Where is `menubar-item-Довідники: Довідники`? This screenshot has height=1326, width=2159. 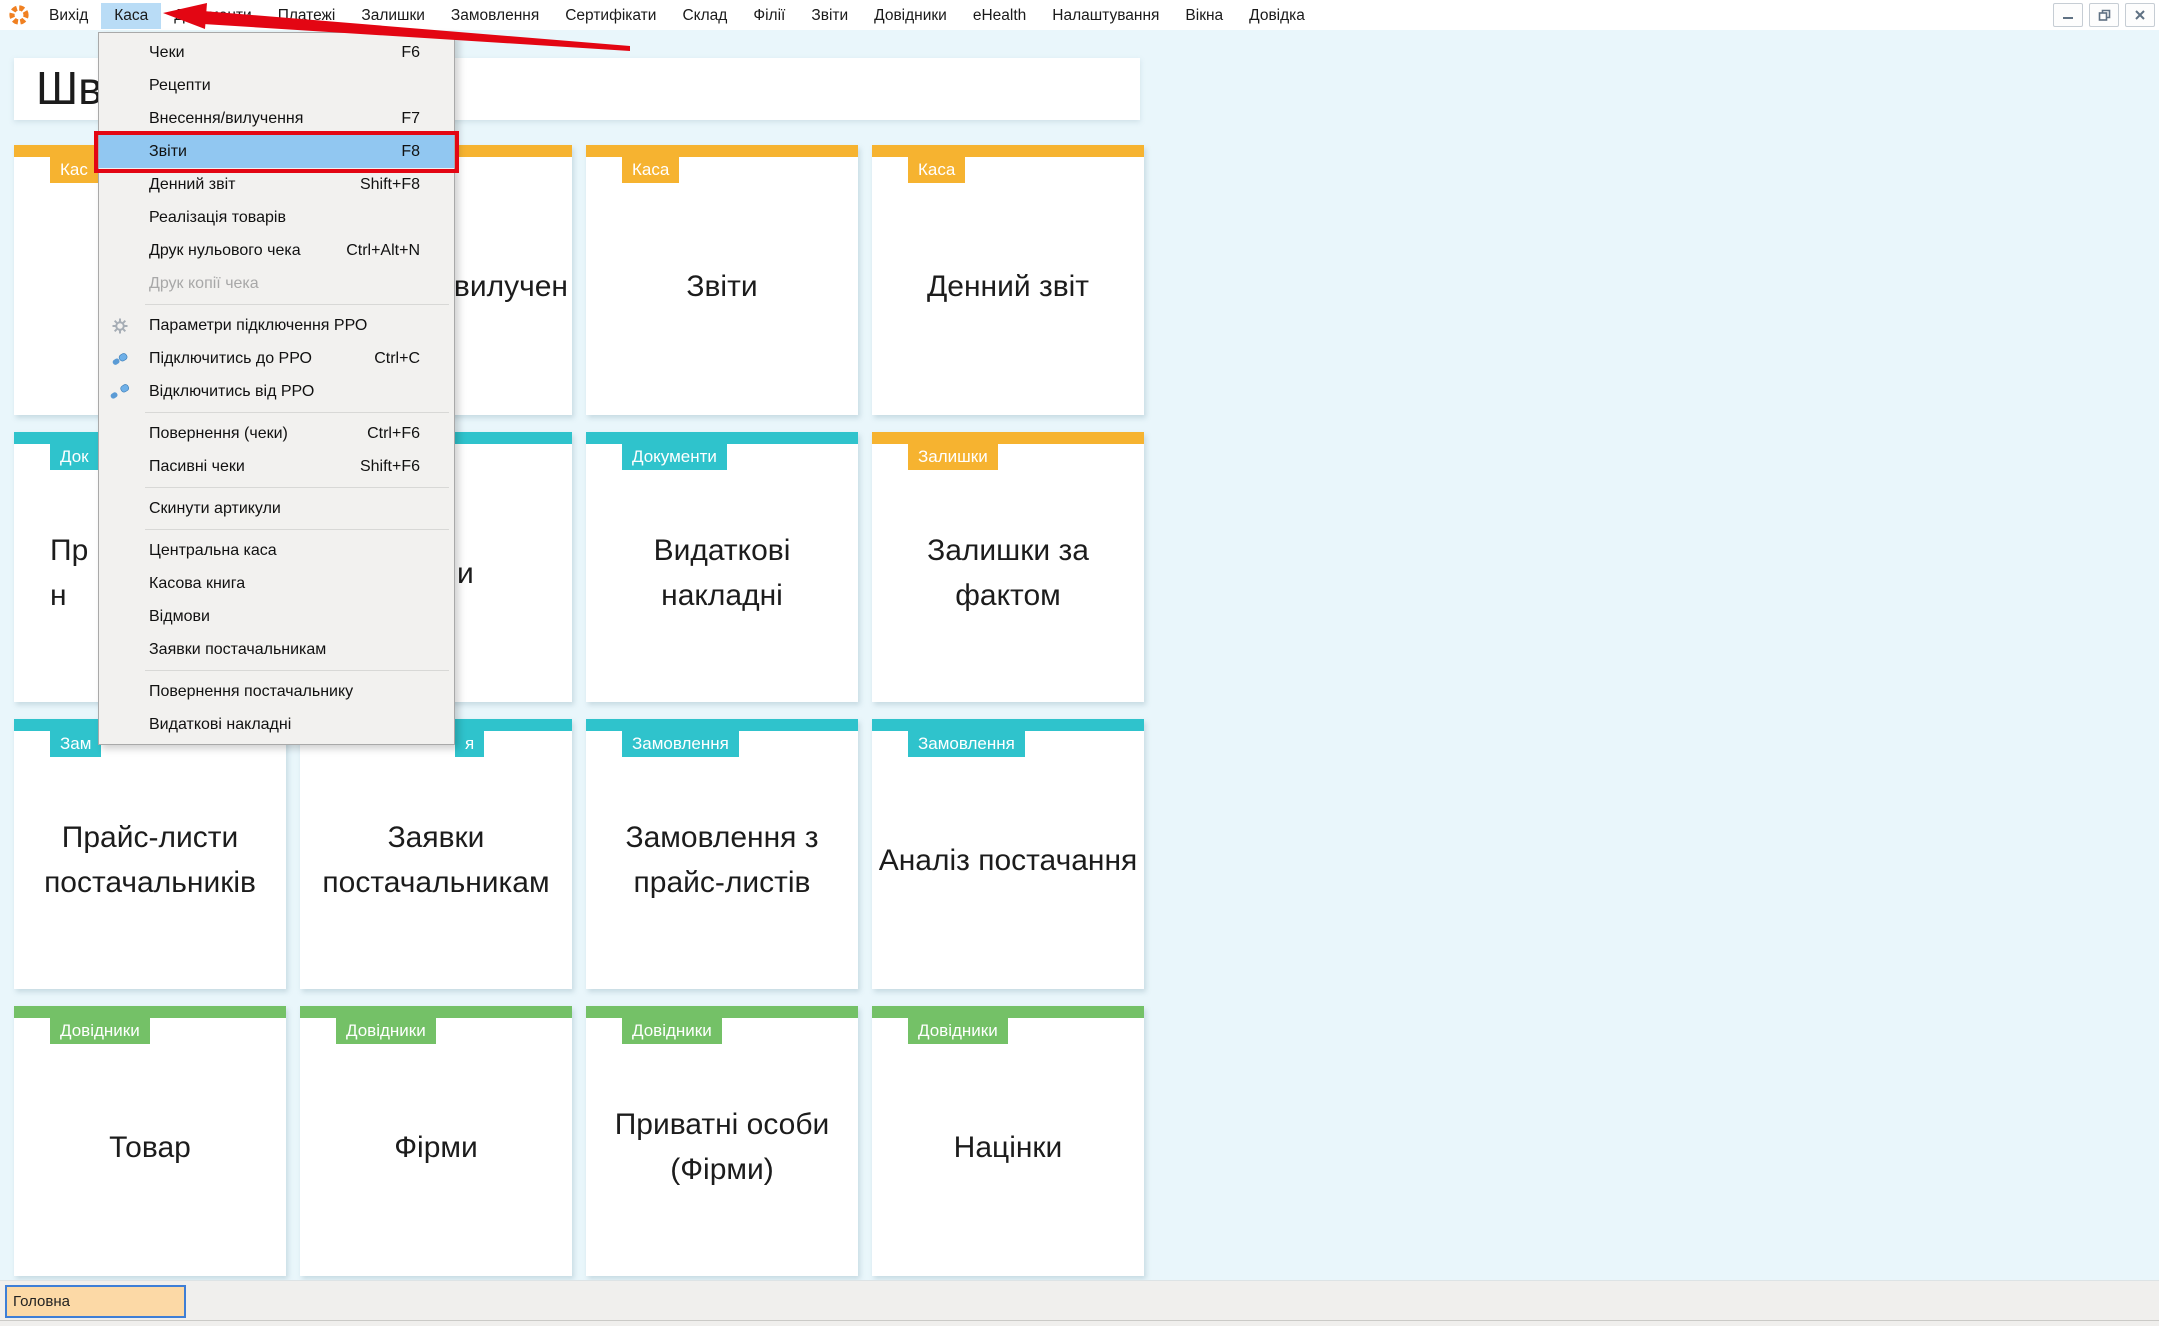 menubar-item-Довідники: Довідники is located at coordinates (910, 15).